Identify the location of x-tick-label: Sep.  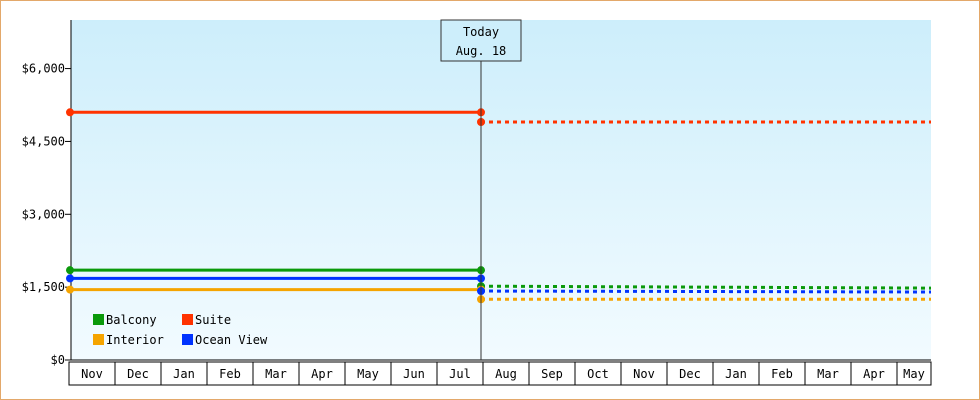
(552, 374).